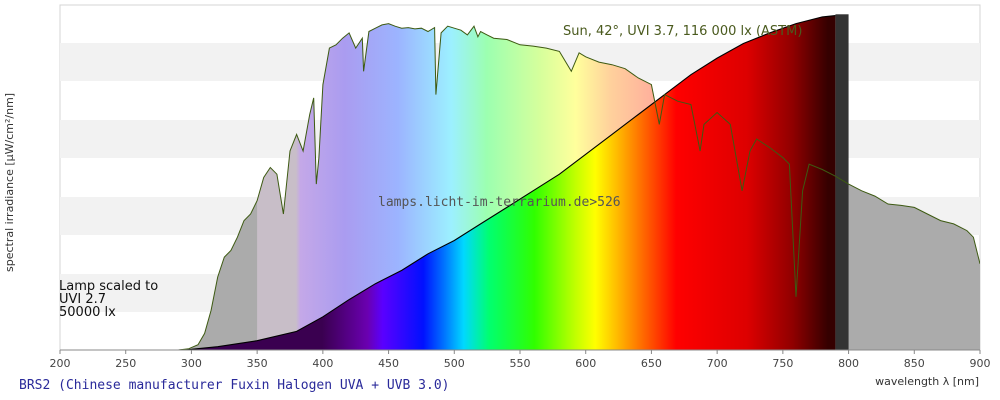 The image size is (1000, 400). What do you see at coordinates (322, 363) in the screenshot?
I see `x-tick-label: 400` at bounding box center [322, 363].